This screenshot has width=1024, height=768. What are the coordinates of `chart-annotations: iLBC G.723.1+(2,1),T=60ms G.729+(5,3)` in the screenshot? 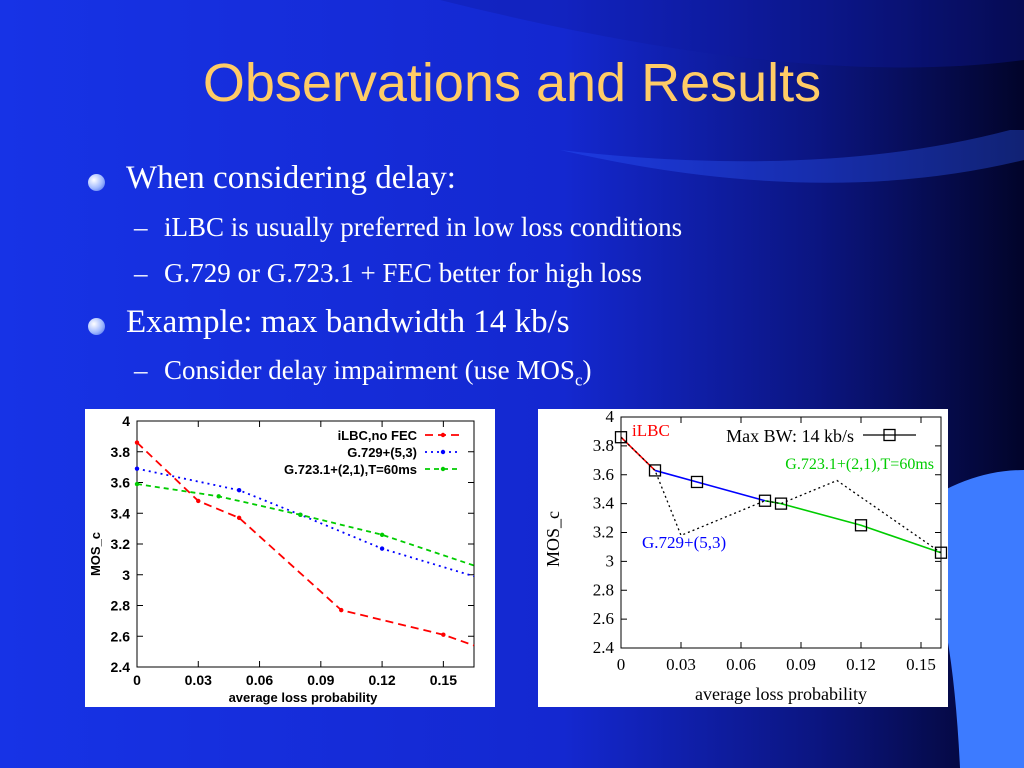 It's located at (783, 486).